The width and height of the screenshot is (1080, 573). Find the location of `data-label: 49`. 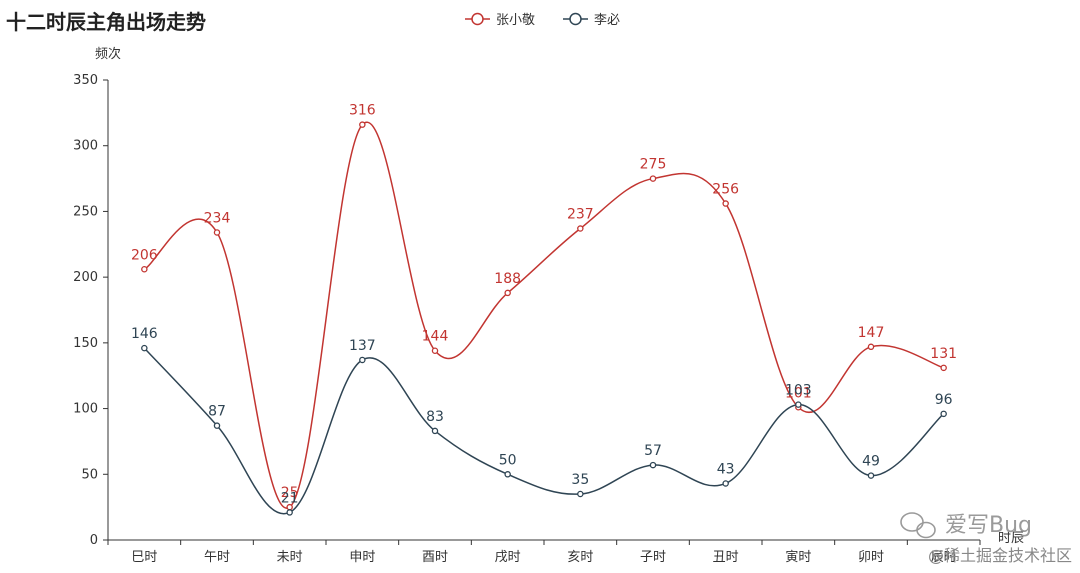

data-label: 49 is located at coordinates (871, 462).